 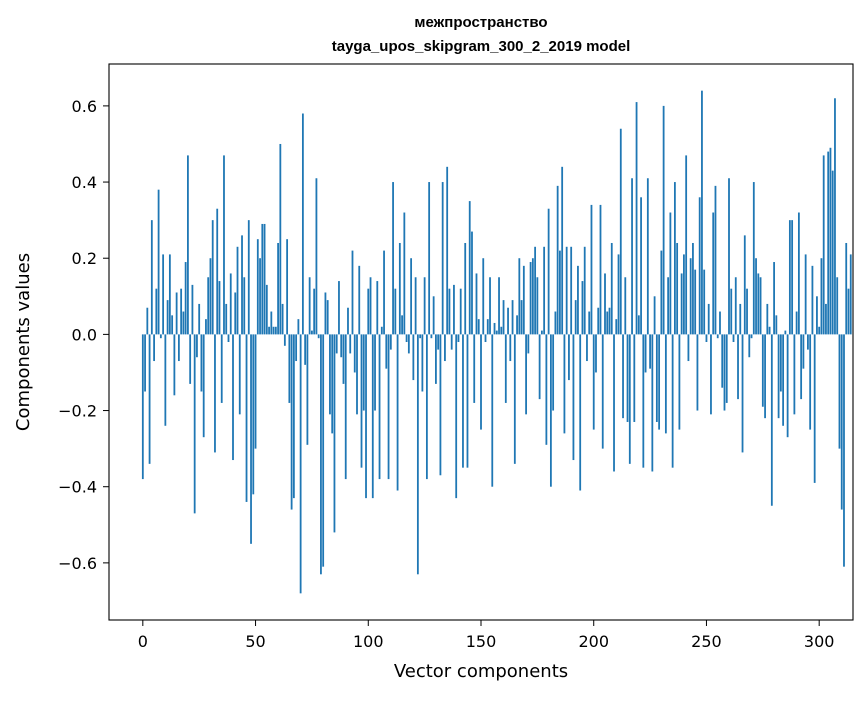 I want to click on y-tick-label: 0.0, so click(x=84, y=334).